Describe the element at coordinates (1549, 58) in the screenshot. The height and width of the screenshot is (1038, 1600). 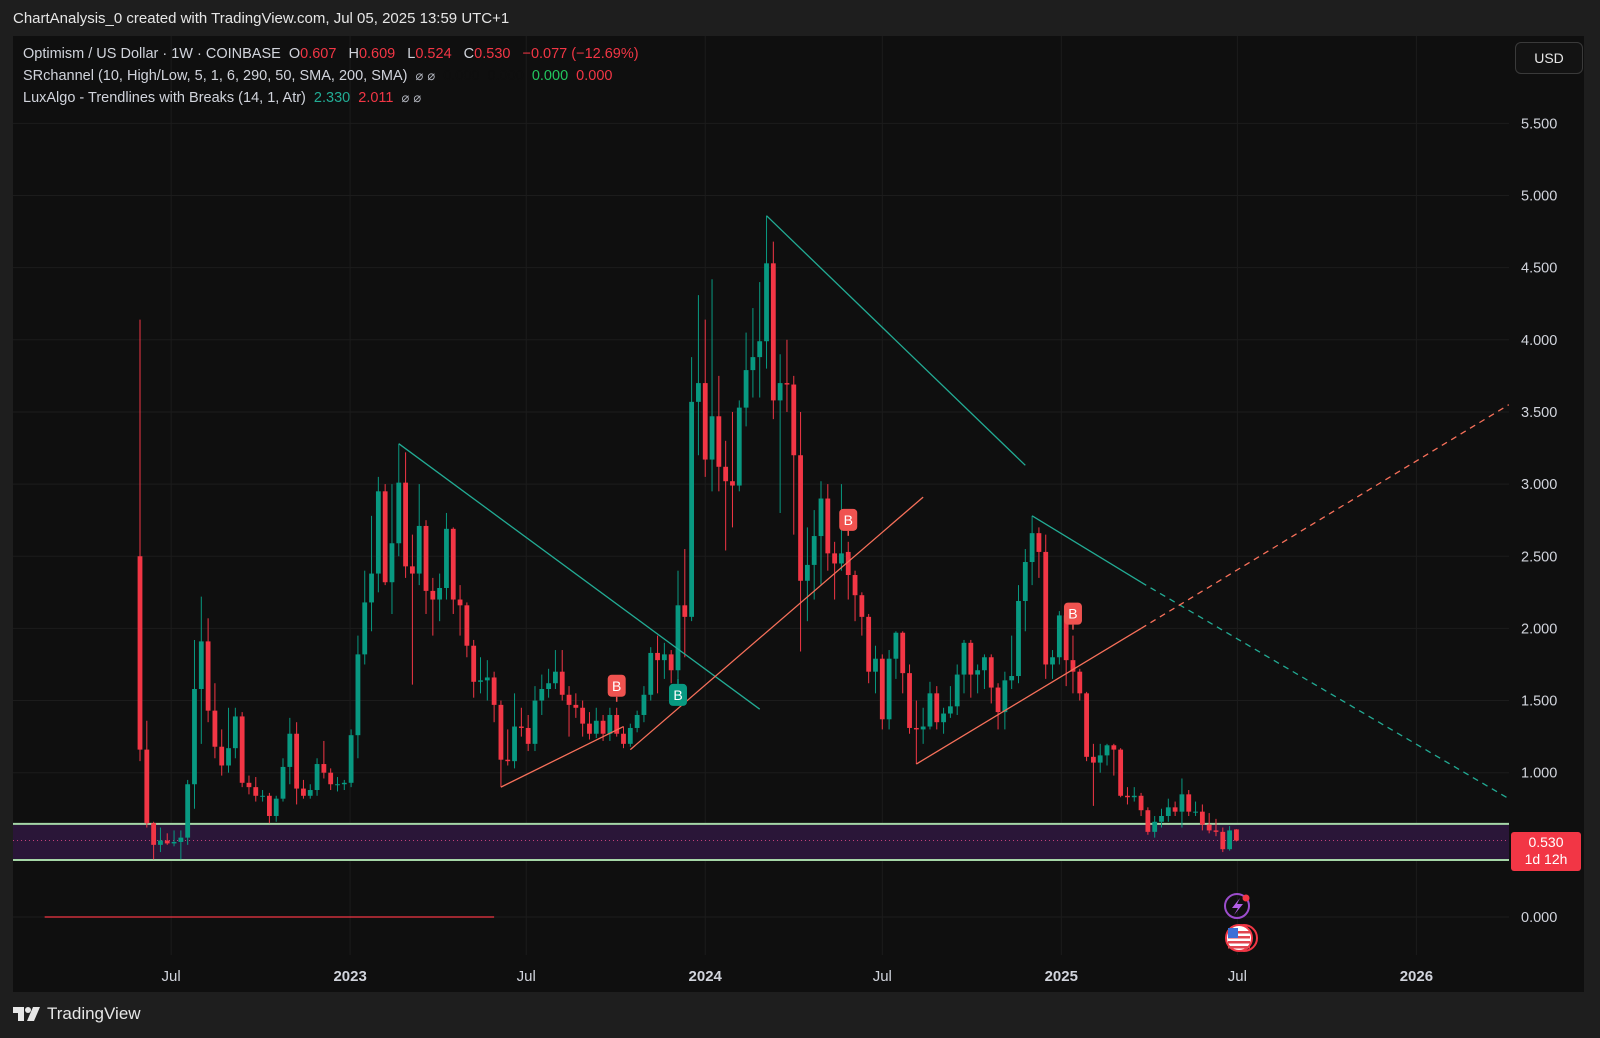
I see `currency-button: USD` at that location.